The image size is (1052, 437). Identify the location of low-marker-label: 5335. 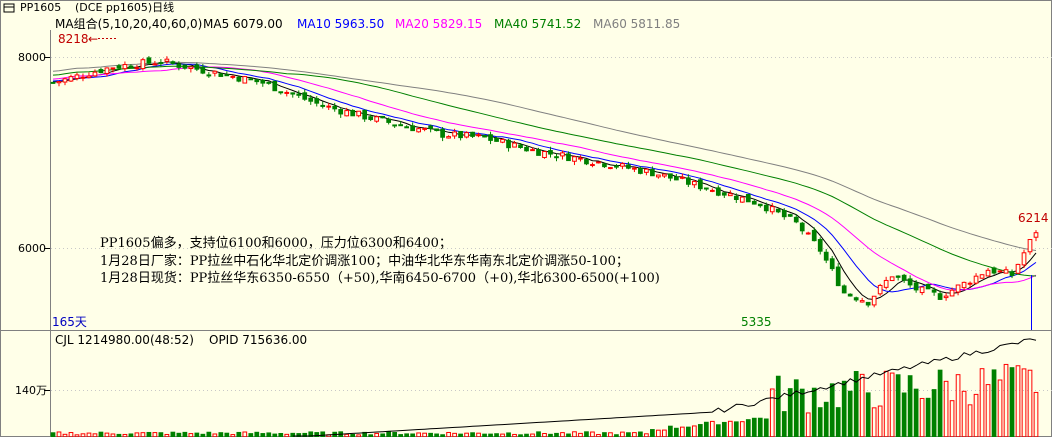
(756, 322).